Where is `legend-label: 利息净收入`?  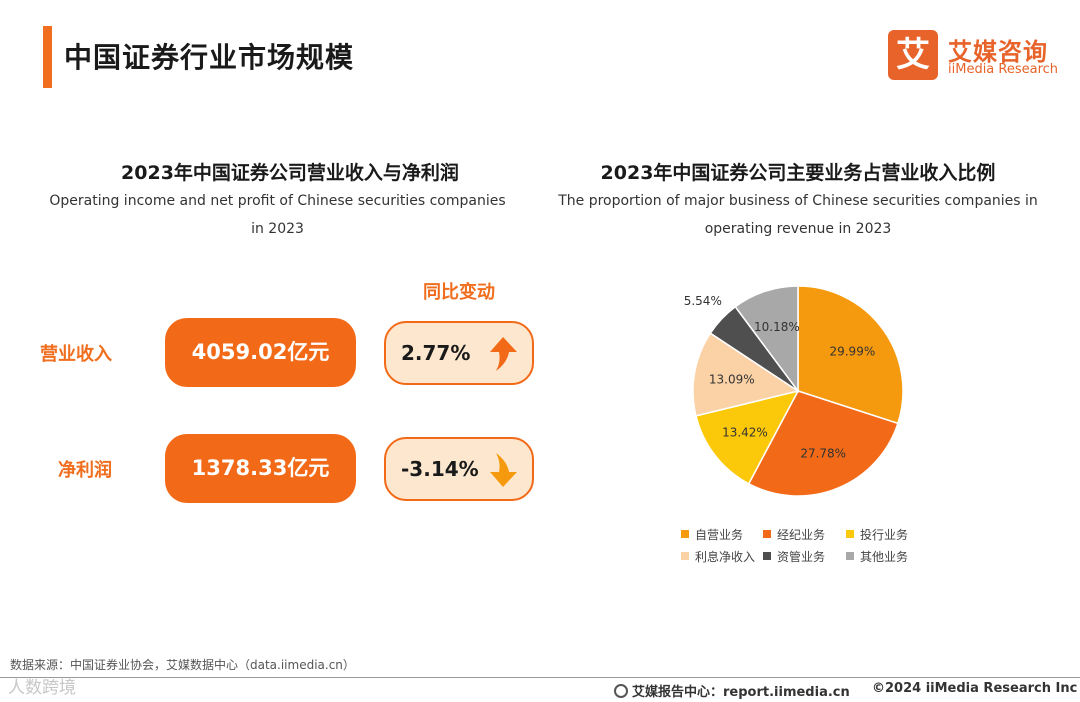
legend-label: 利息净收入 is located at coordinates (725, 557).